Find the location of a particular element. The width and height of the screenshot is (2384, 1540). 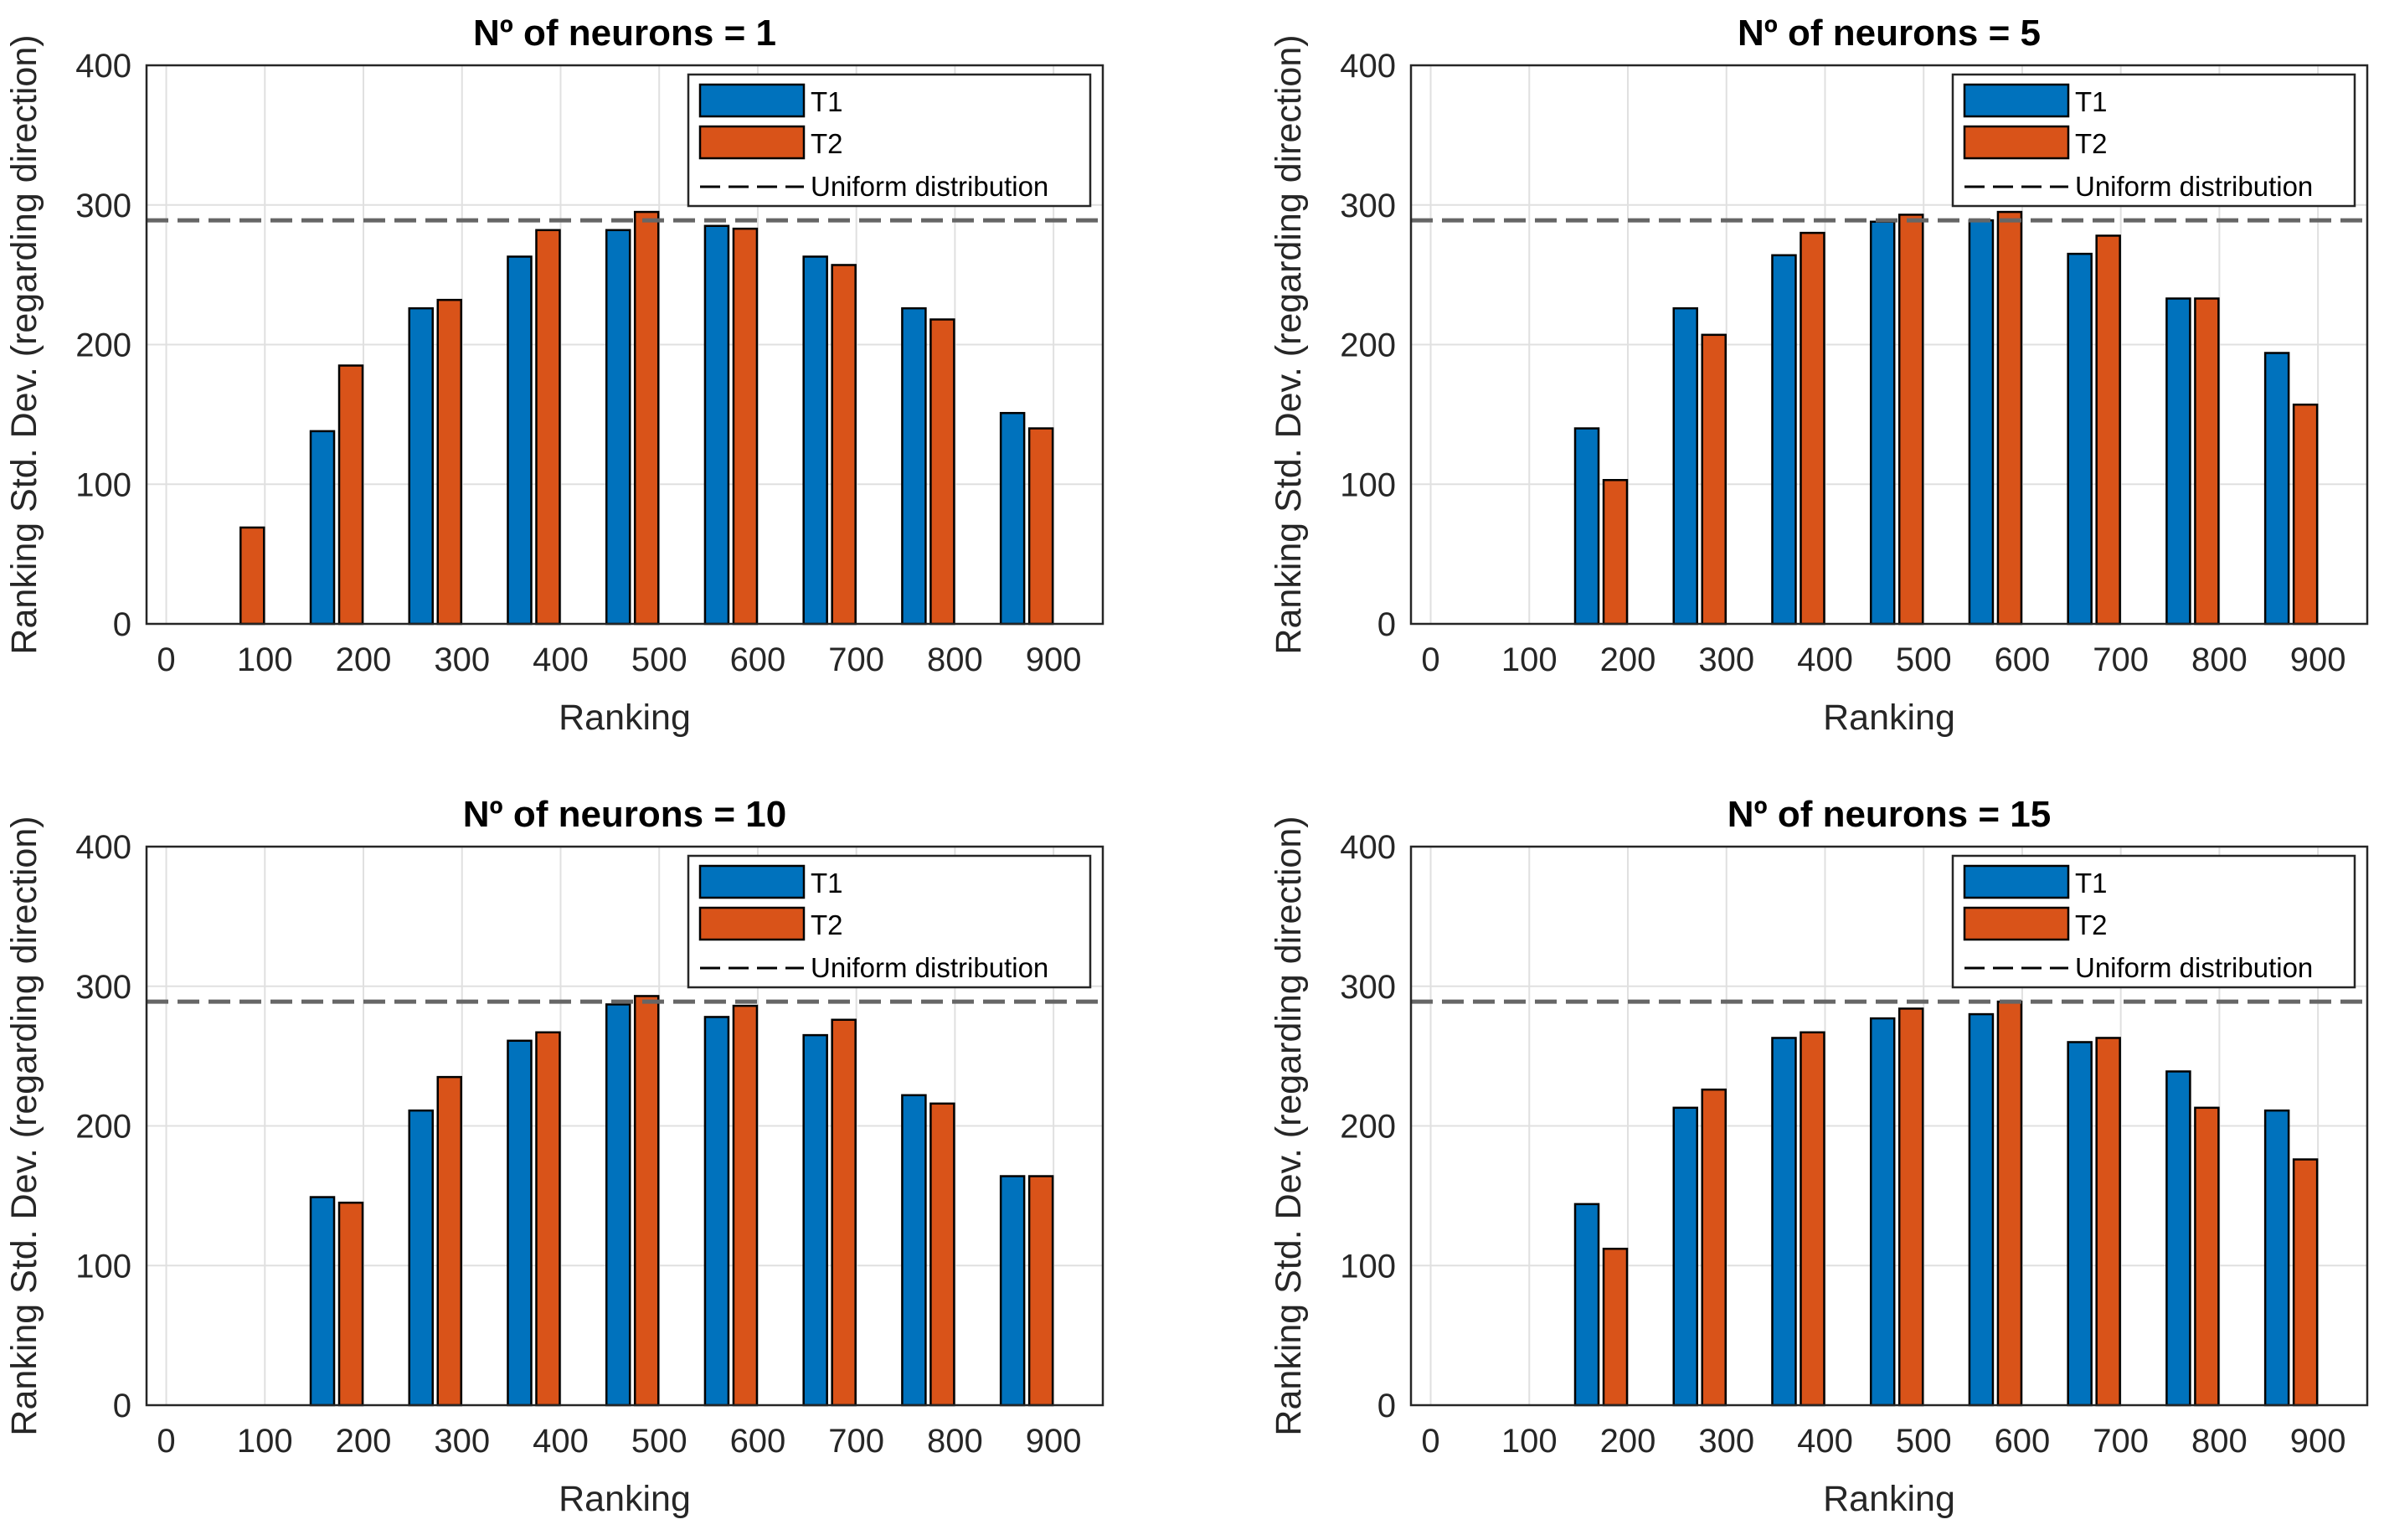

chart-title: Nº of neurons = 15 is located at coordinates (1889, 815).